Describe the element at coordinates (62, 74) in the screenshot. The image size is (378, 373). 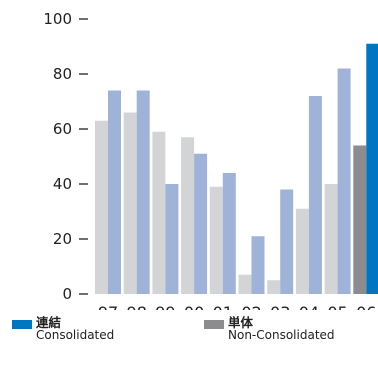
I see `y-tick-label: 80` at that location.